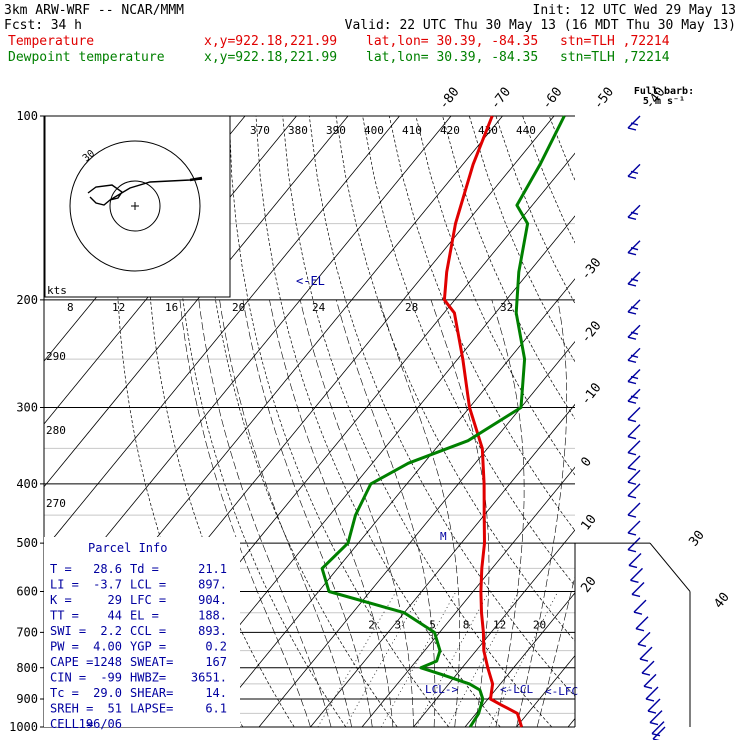  Describe the element at coordinates (586, 461) in the screenshot. I see `isotherm-label-right: 0` at that location.